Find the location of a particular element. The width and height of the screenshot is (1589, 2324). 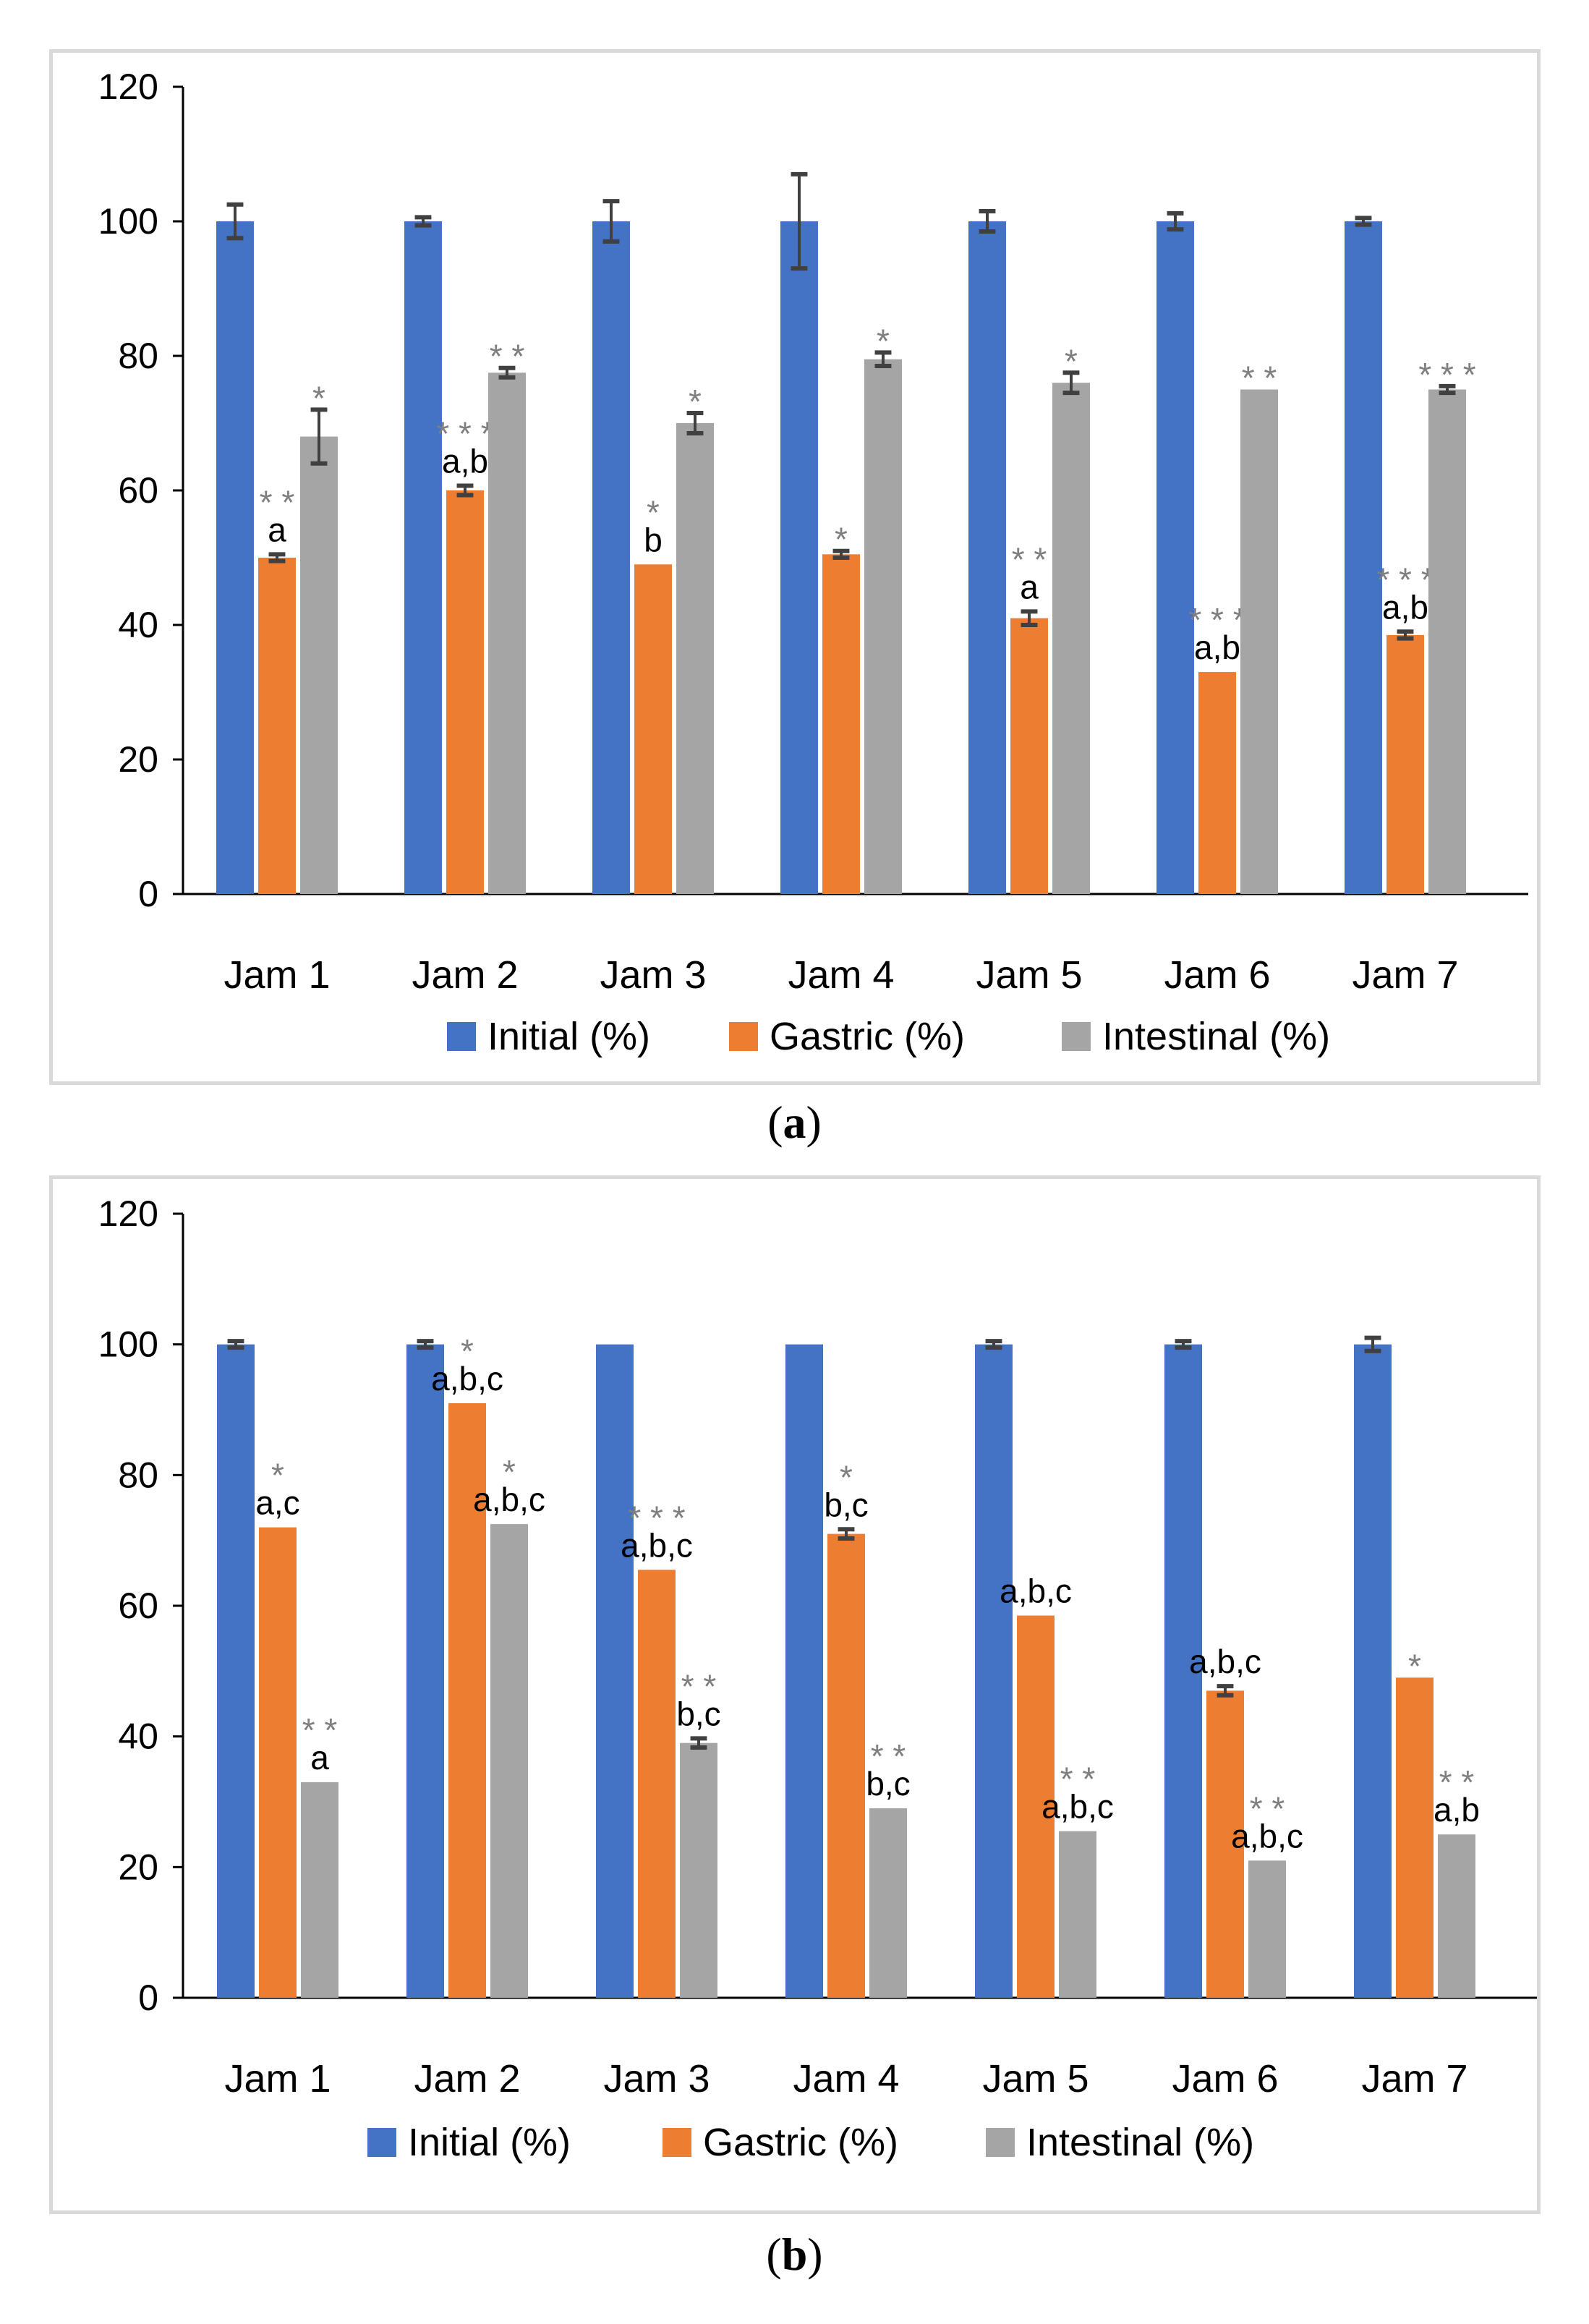

caption-a: (a) is located at coordinates (794, 1122).